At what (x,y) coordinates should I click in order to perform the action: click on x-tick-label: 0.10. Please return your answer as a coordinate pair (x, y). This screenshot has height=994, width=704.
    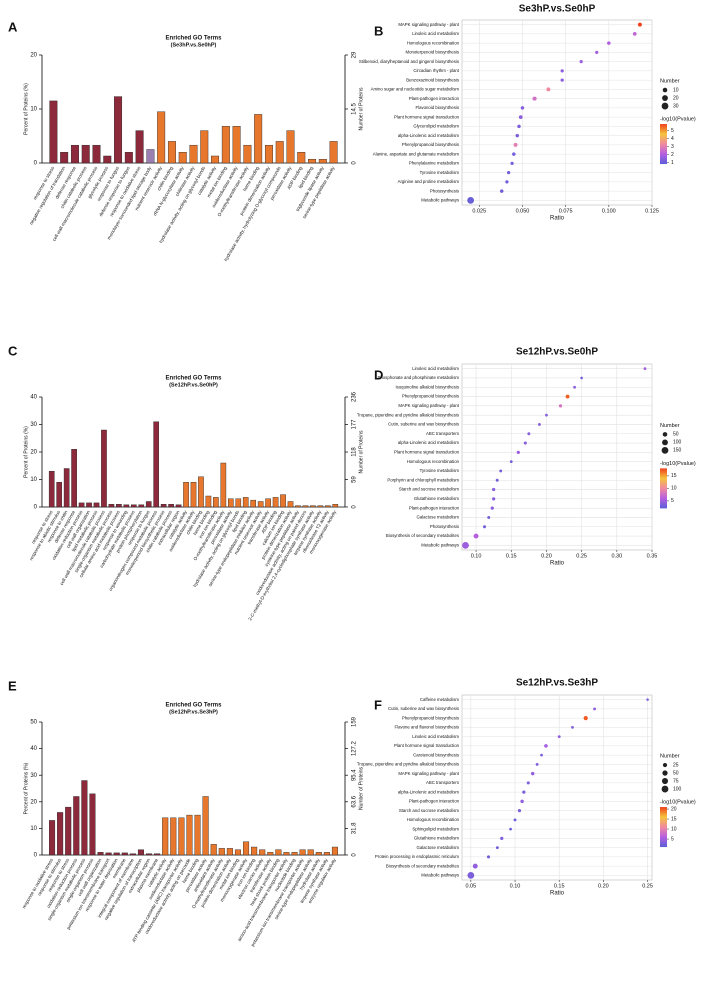
    Looking at the image, I should click on (476, 556).